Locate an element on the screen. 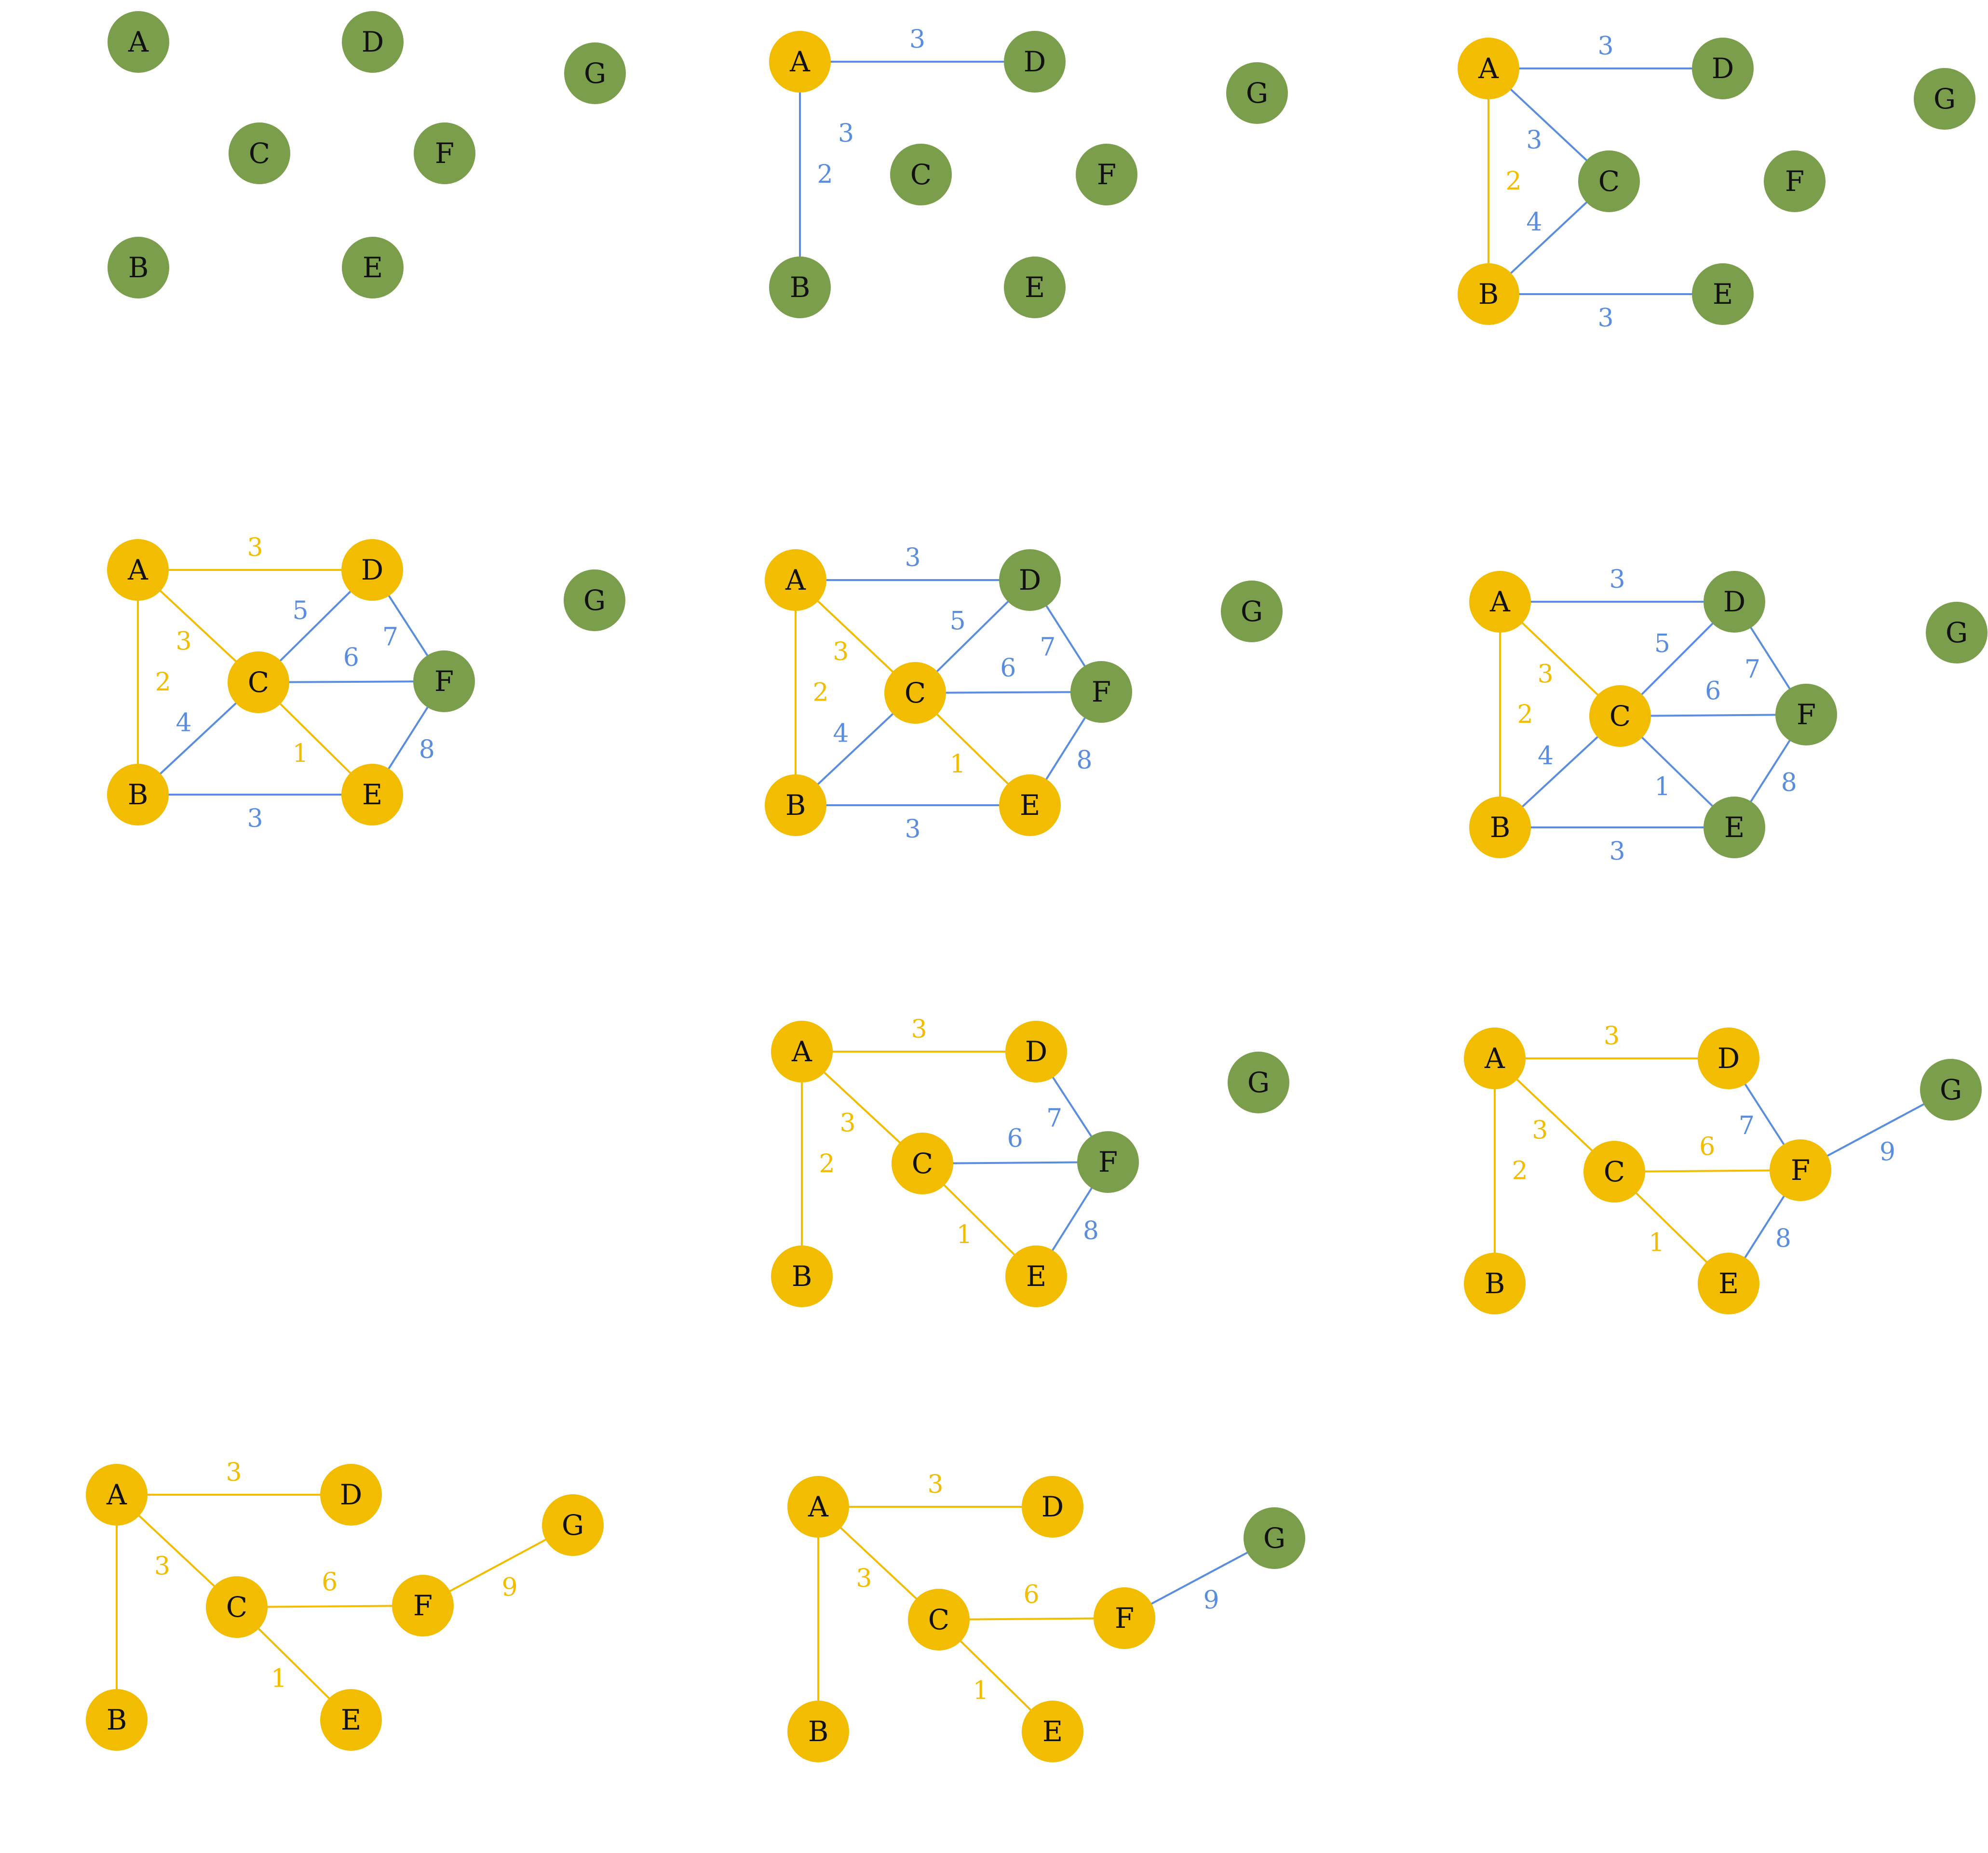 This screenshot has height=1853, width=1988. node-e: E is located at coordinates (351, 1720).